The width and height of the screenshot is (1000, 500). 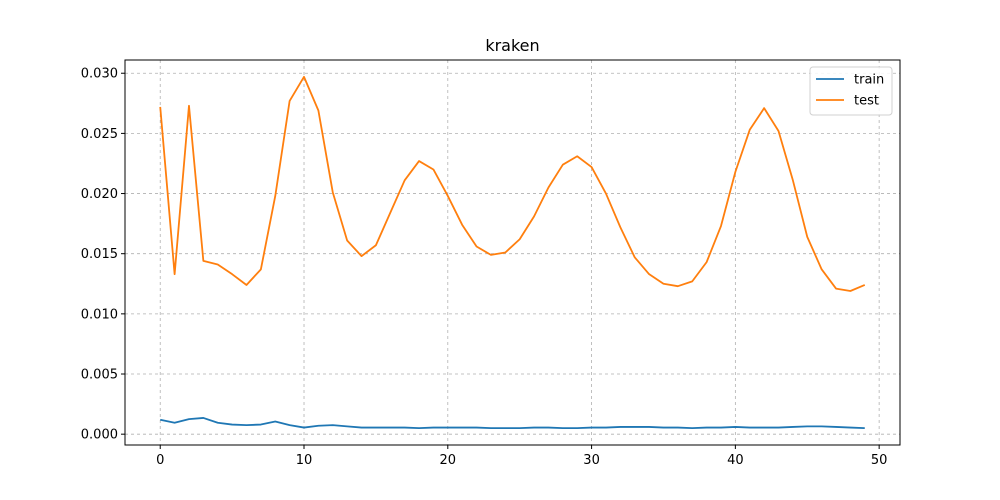 I want to click on series-line-train, so click(x=512, y=423).